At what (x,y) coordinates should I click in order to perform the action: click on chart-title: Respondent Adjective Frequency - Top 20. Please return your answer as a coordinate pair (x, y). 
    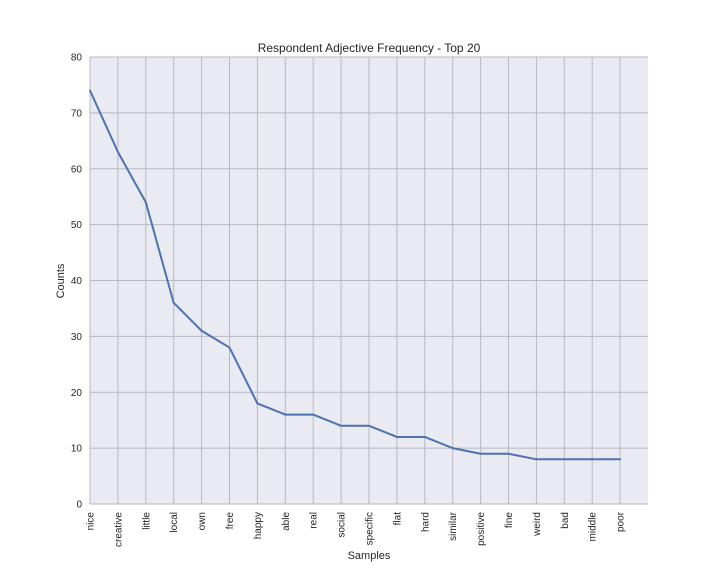
    Looking at the image, I should click on (369, 48).